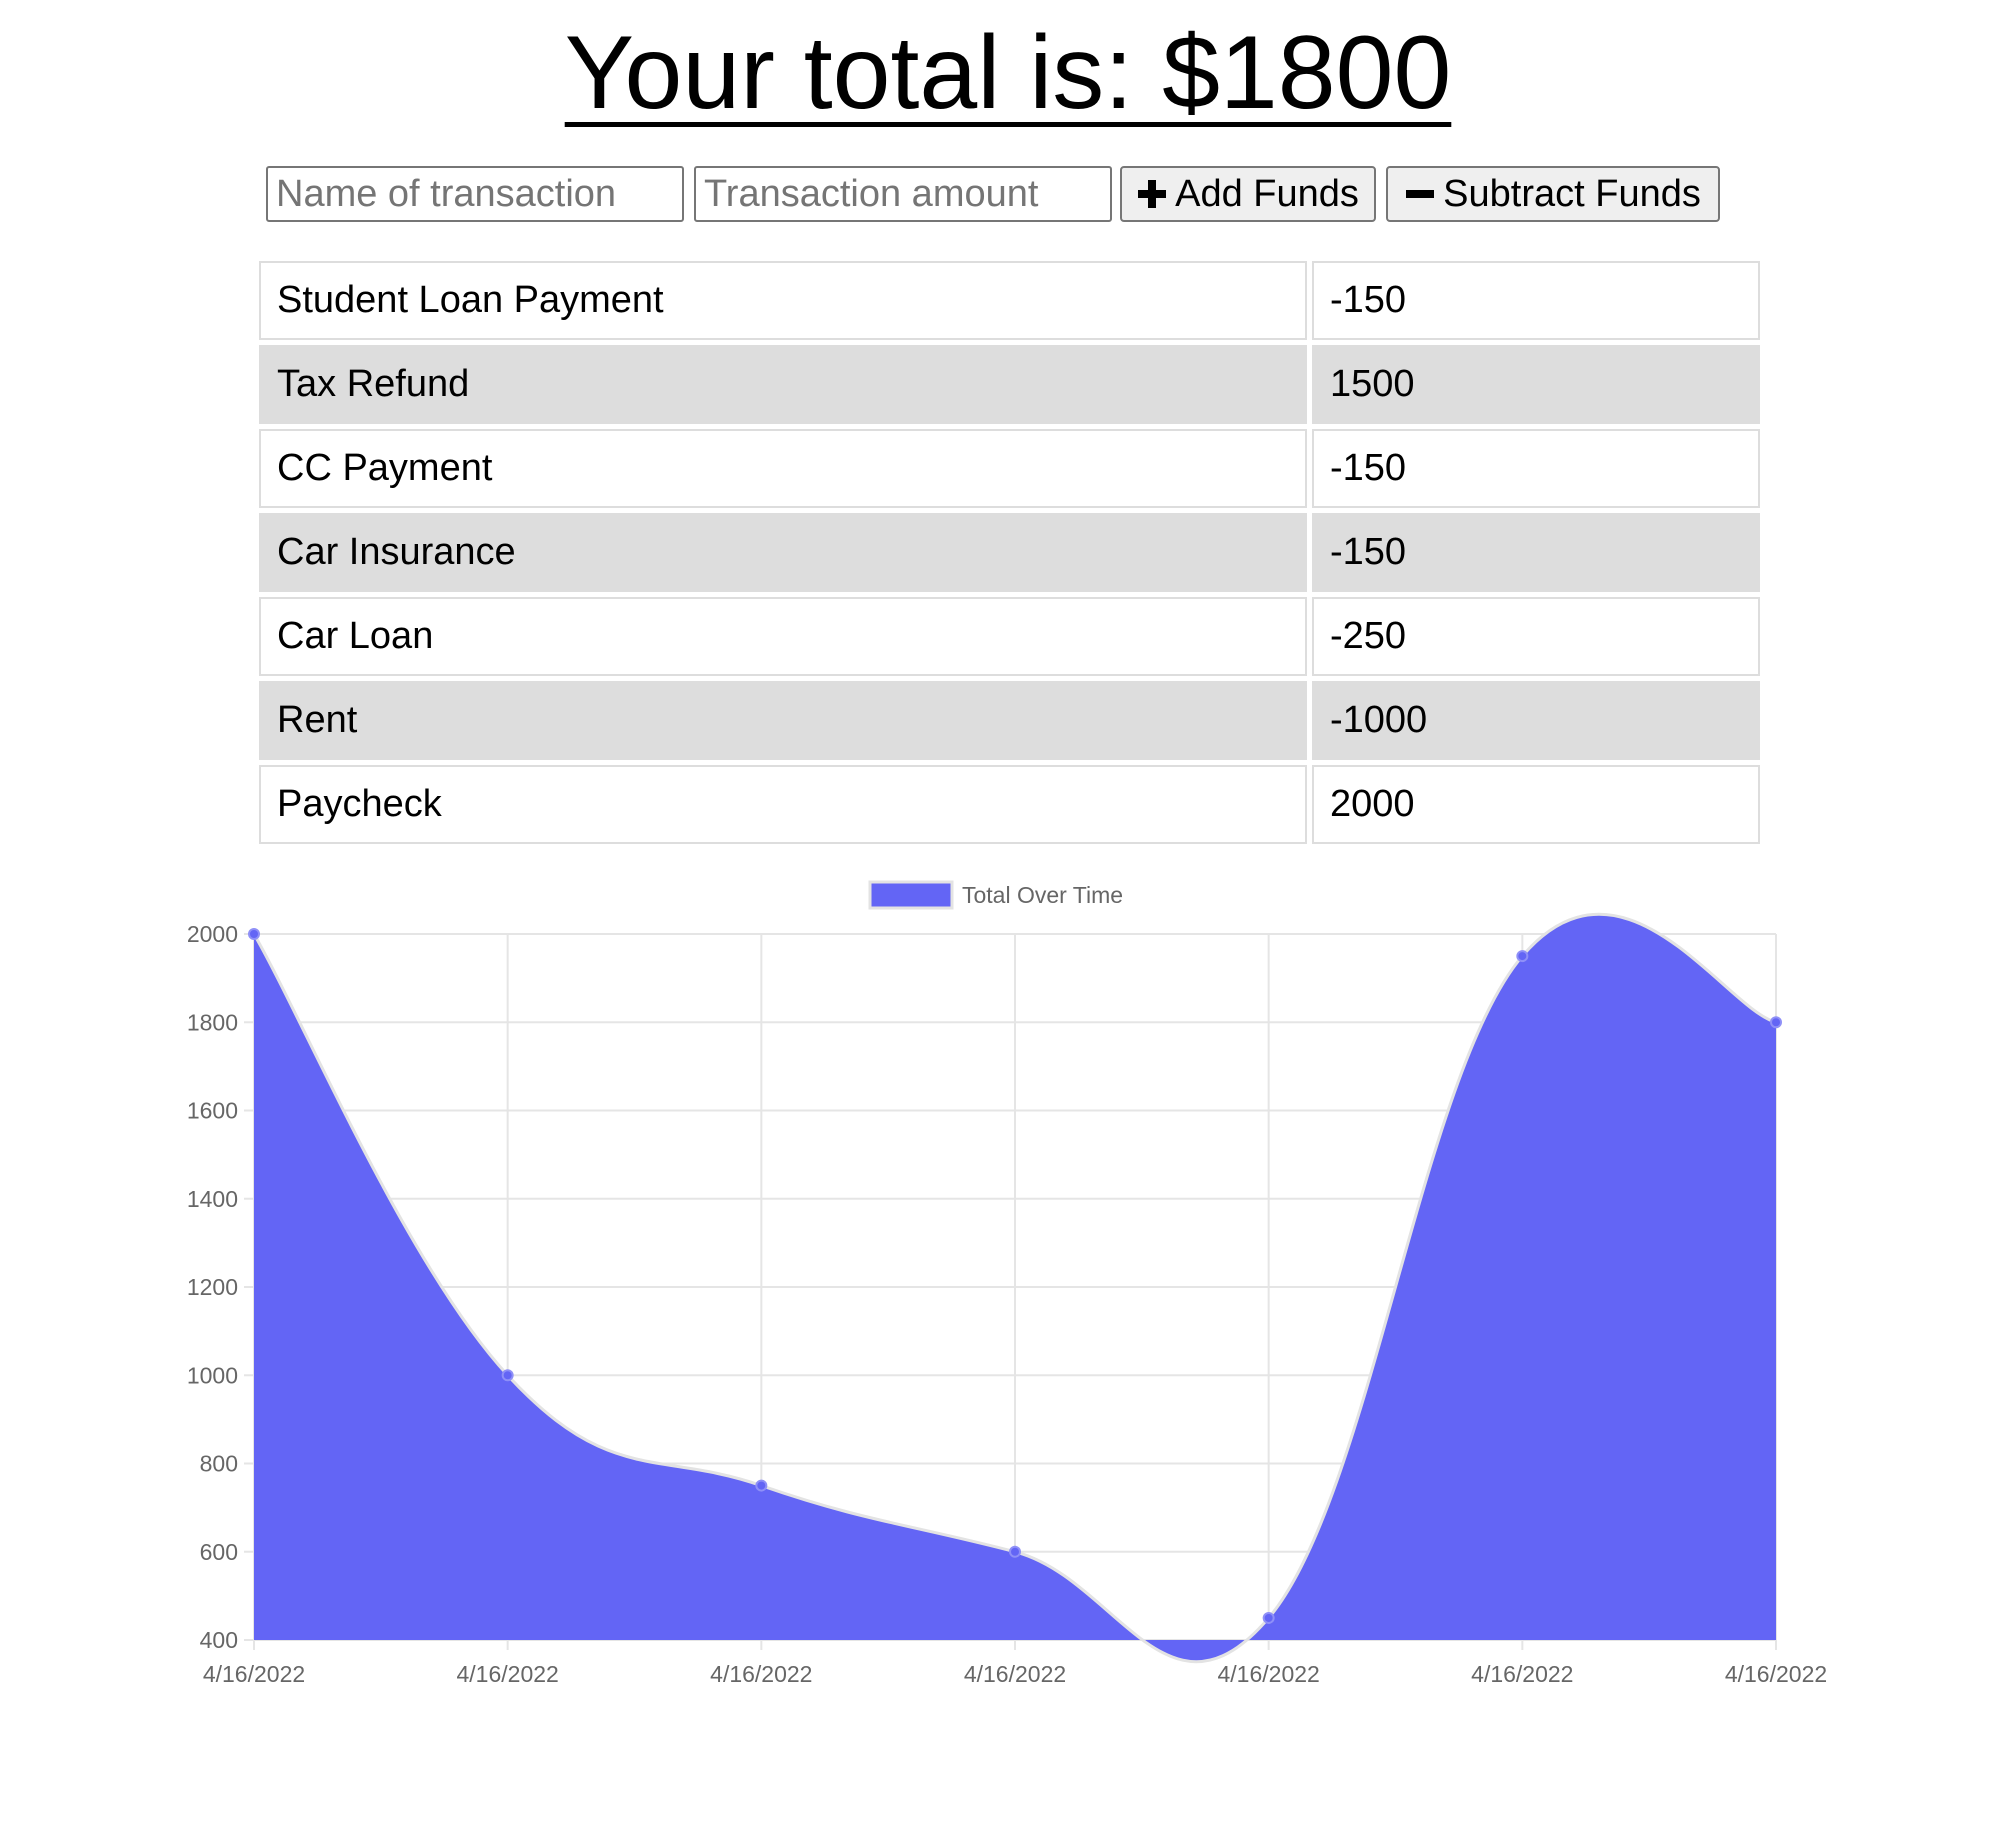 The height and width of the screenshot is (1830, 2016). Describe the element at coordinates (219, 1552) in the screenshot. I see `y-tick-label: 600` at that location.